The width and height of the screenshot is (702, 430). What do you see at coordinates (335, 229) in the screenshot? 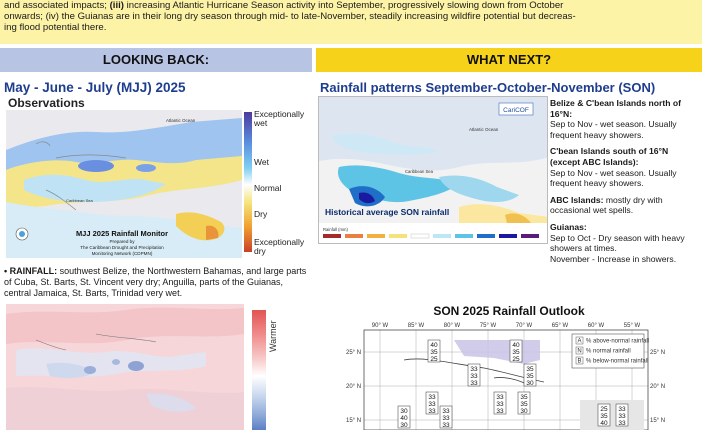
I see `son-map-scale-label: Rainfall (mm)` at bounding box center [335, 229].